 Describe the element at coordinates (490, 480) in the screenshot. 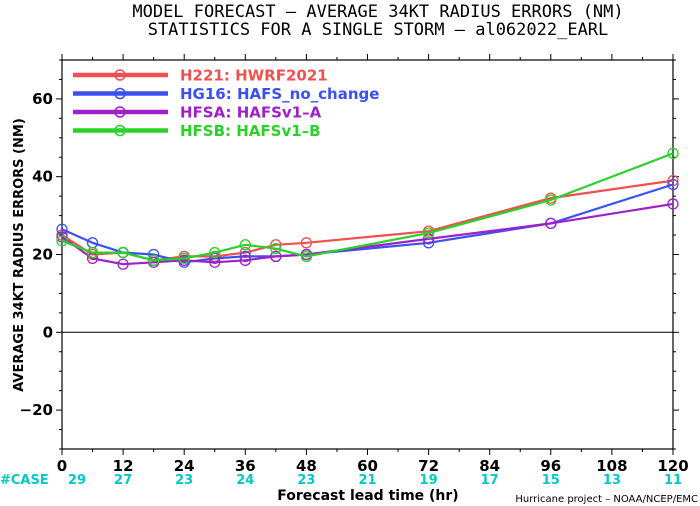

I see `case-count: 17` at that location.